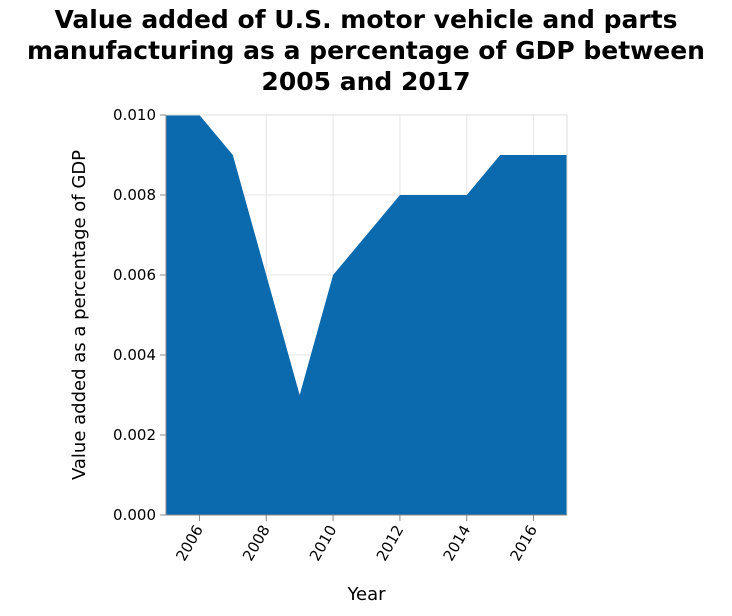  What do you see at coordinates (134, 435) in the screenshot?
I see `y-tick-label-1: 0.002` at bounding box center [134, 435].